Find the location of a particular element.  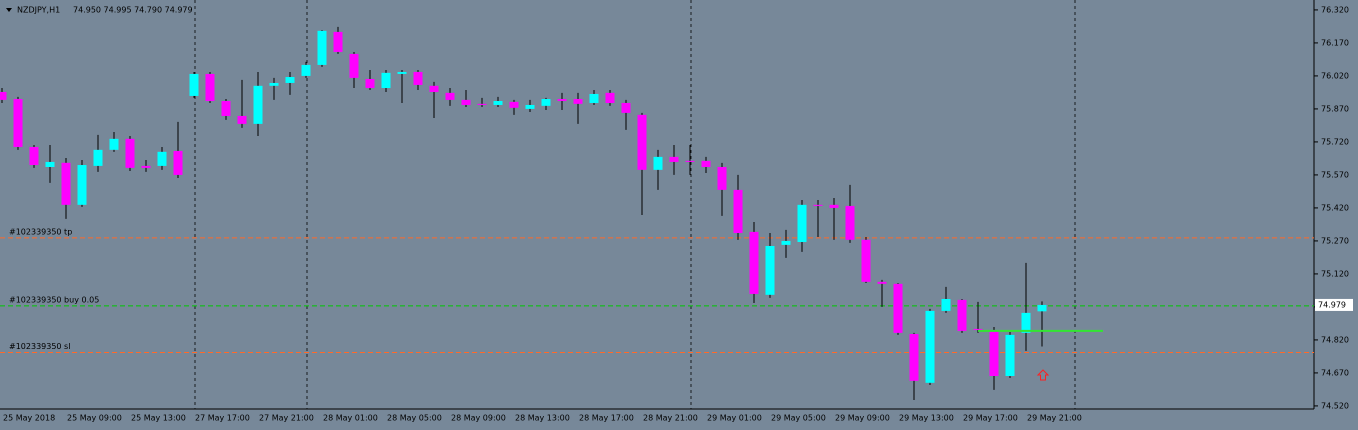

y-tick-label: 75.720 is located at coordinates (1335, 141).